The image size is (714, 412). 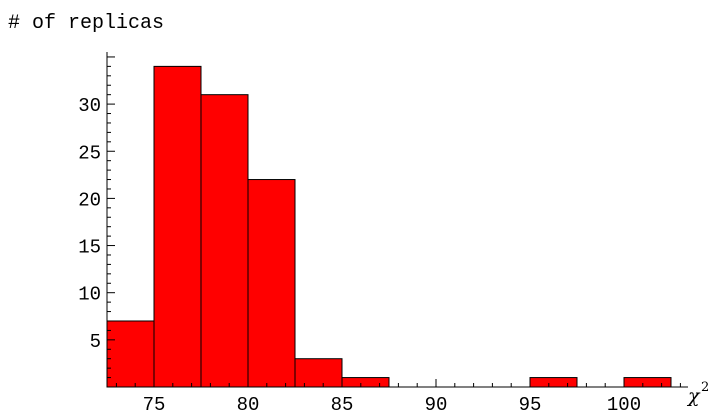 I want to click on y-tick-label: 20, so click(x=89, y=200).